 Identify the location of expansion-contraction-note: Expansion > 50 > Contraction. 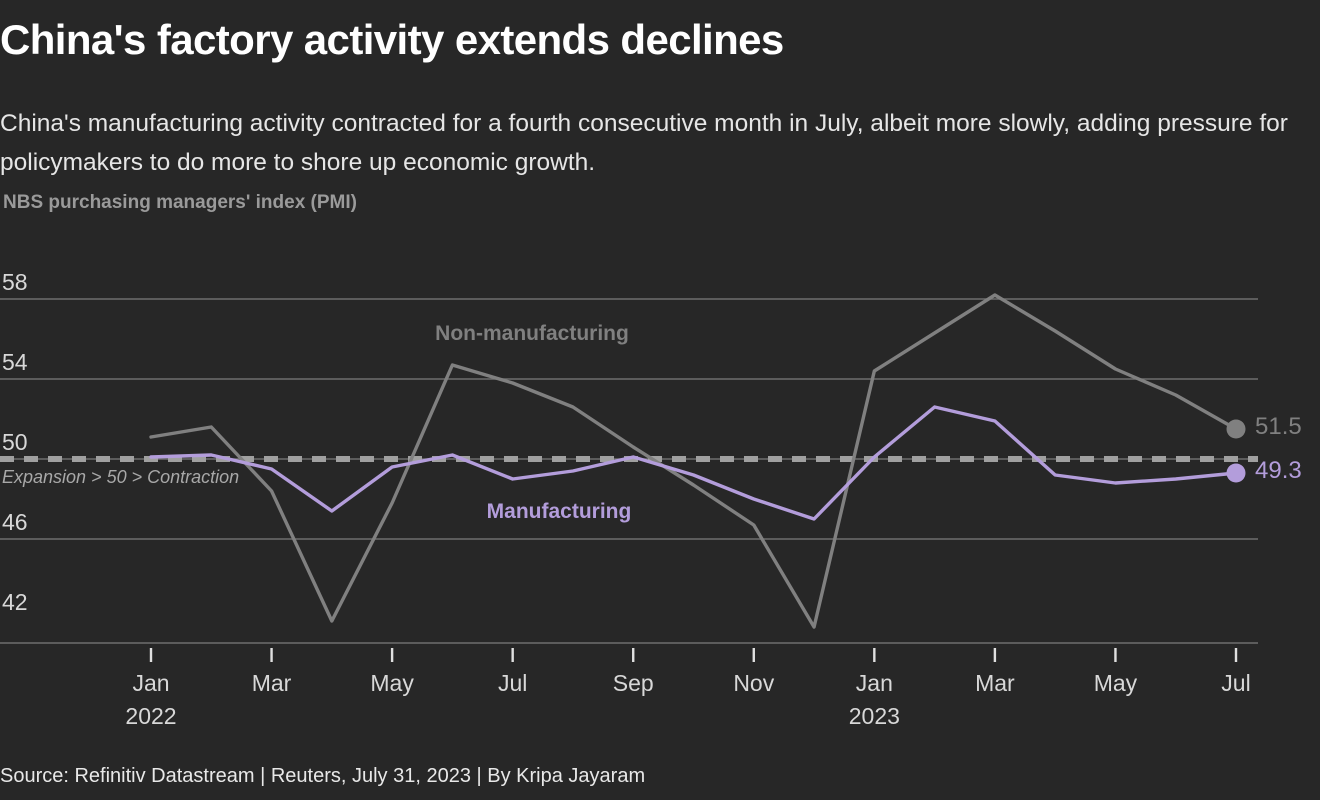
(121, 477).